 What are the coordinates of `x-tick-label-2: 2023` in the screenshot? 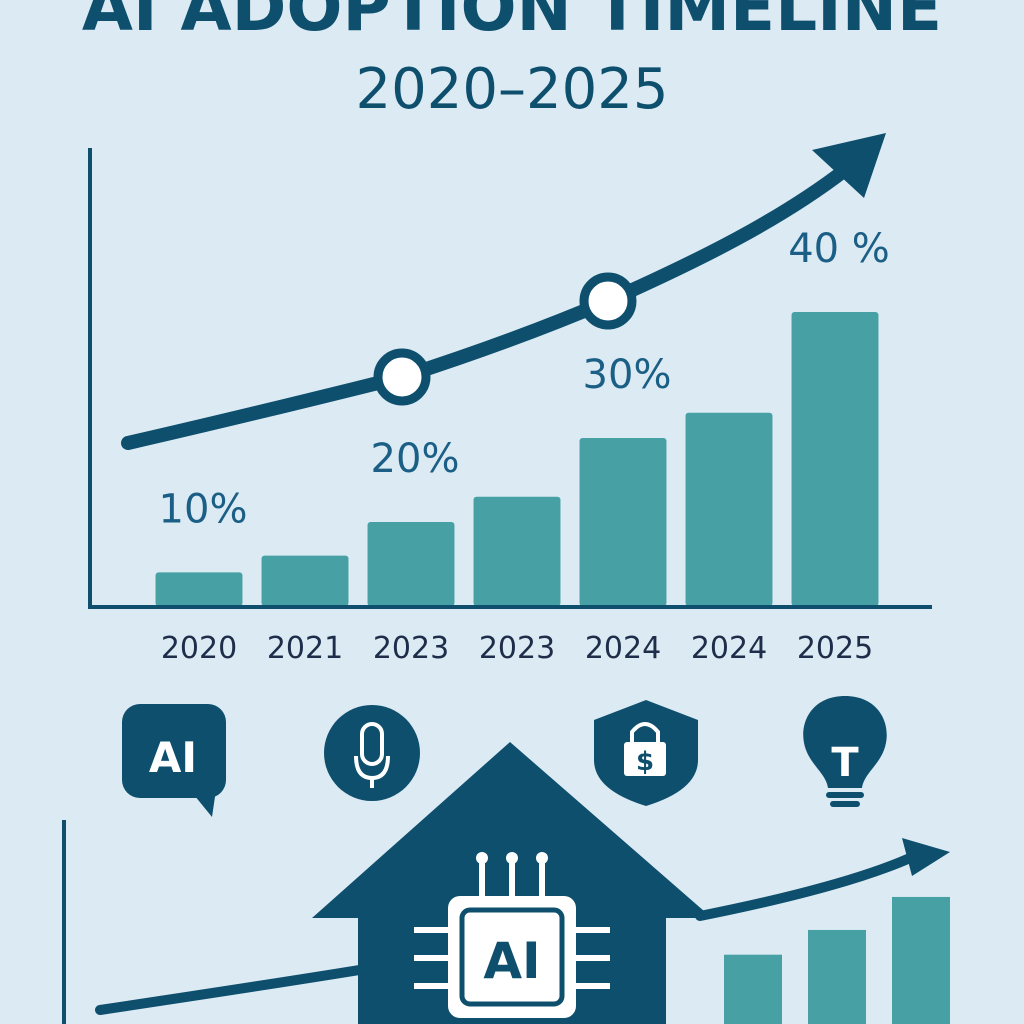 It's located at (411, 648).